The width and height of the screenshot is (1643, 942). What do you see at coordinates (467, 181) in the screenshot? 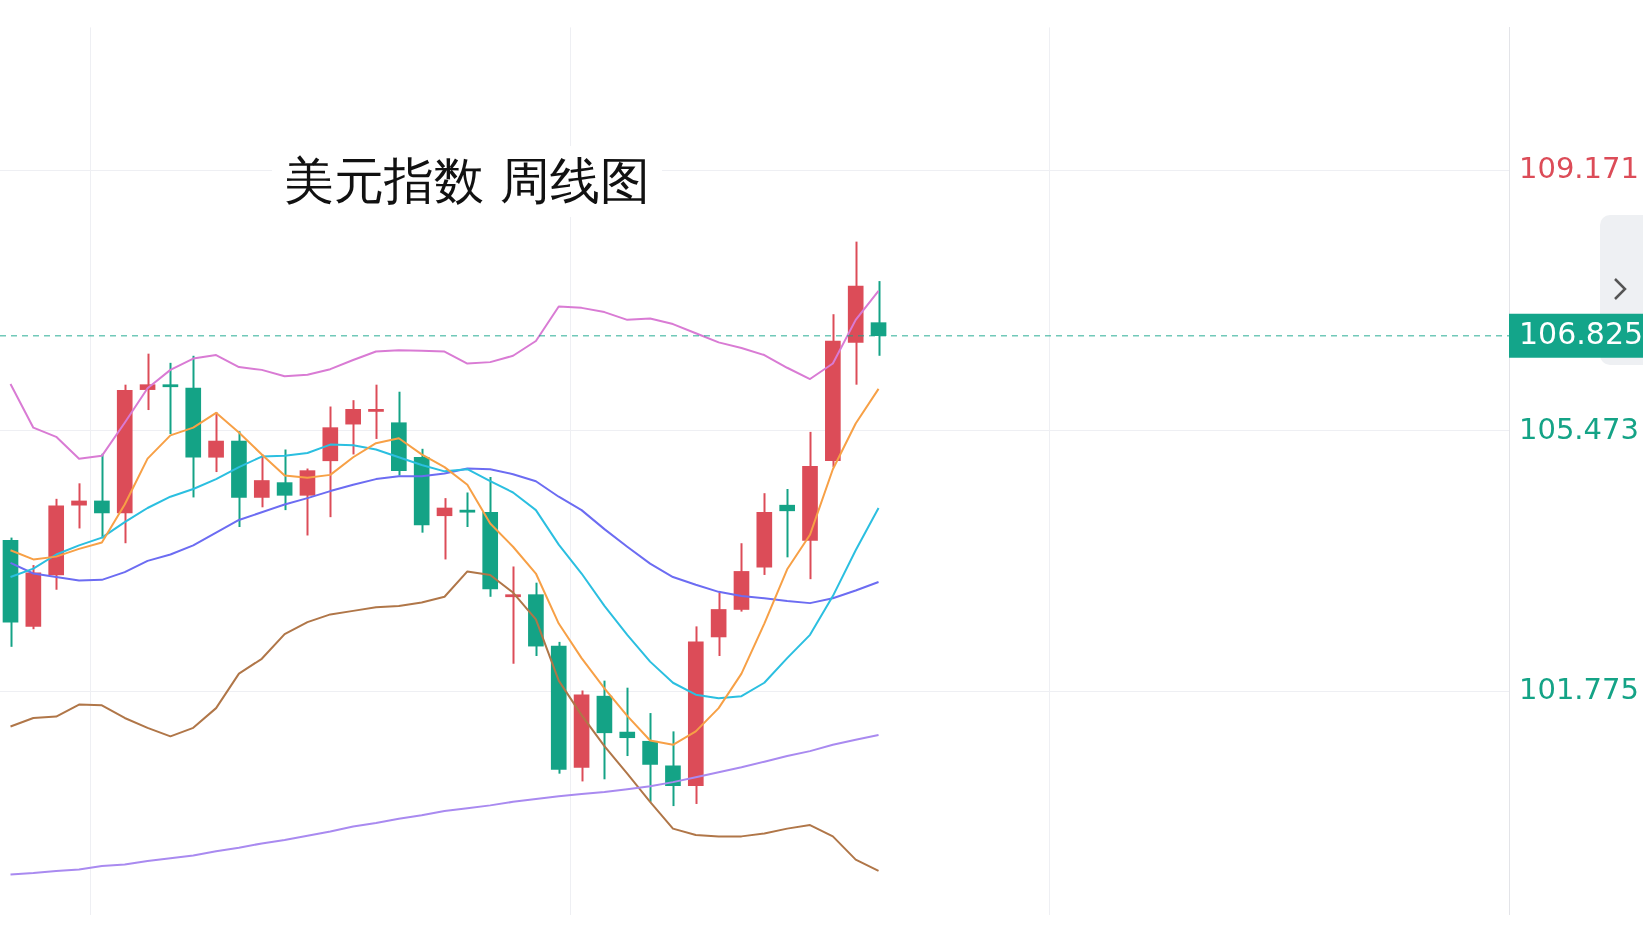
I see `text: 美元指数 周线图` at bounding box center [467, 181].